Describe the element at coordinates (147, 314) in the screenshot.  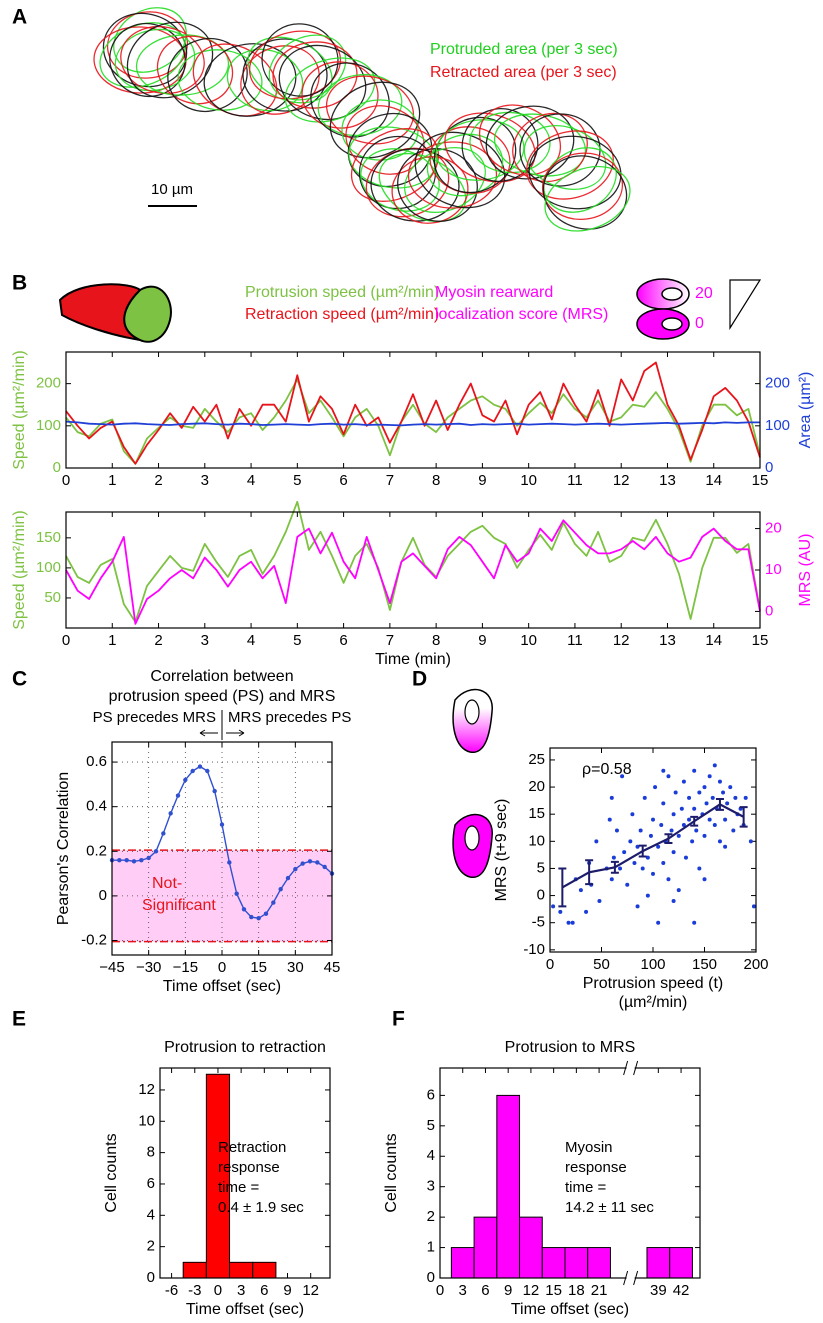
I see `cell-icon-protrusion` at that location.